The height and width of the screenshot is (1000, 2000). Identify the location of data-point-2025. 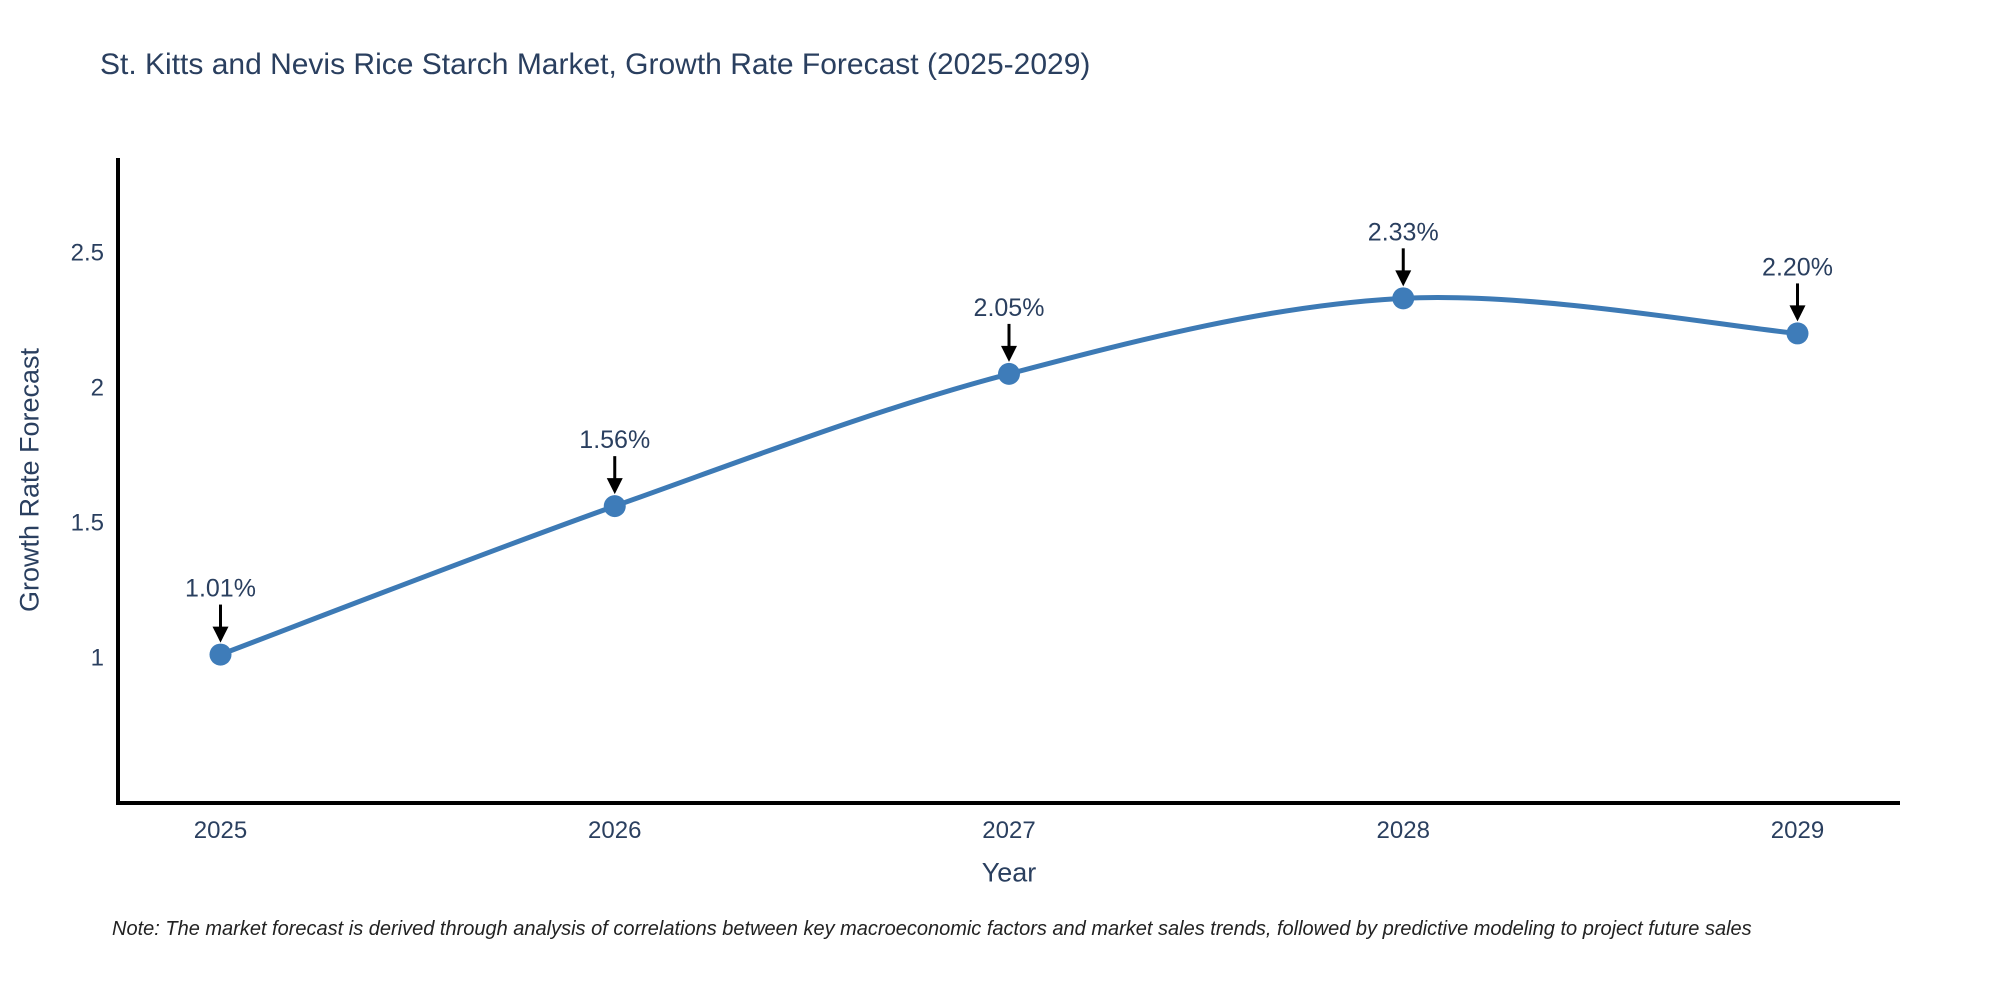
(220, 654).